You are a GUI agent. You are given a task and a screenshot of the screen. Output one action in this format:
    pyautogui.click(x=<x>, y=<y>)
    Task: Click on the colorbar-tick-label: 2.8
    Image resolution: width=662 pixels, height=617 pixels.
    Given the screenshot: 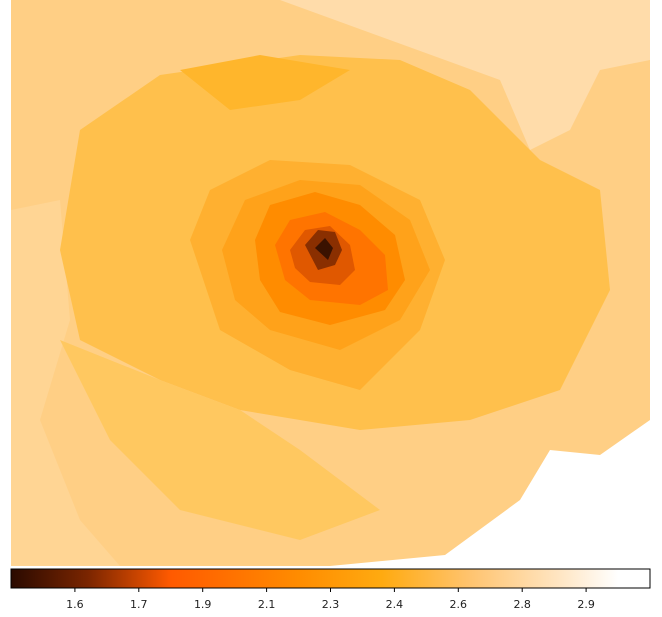 What is the action you would take?
    pyautogui.click(x=522, y=604)
    